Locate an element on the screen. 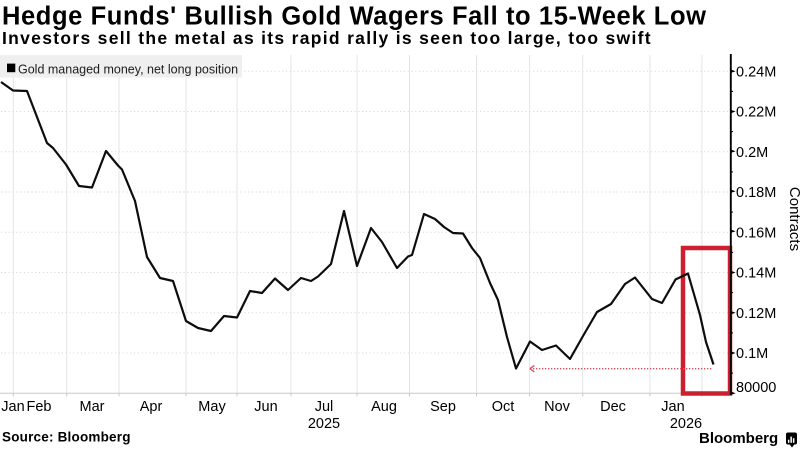  svg-text: Aug is located at coordinates (384, 407).